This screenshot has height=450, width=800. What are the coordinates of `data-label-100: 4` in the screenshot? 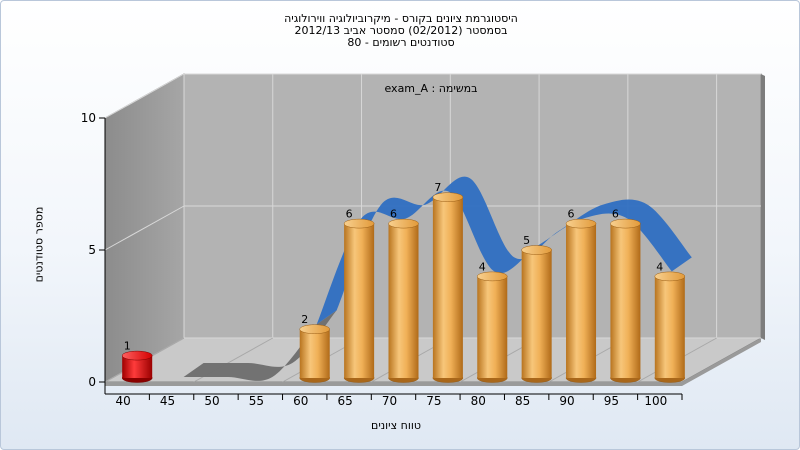 It's located at (659, 266).